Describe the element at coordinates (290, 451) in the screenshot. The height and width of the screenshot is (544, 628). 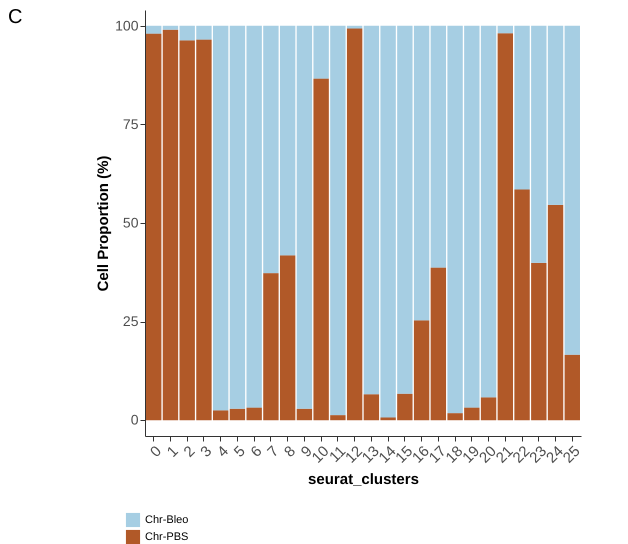
I see `x-tick-label: 8` at that location.